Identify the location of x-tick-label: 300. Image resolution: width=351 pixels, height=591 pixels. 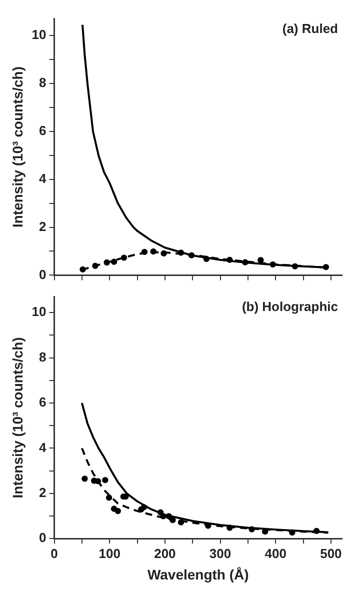
(220, 553).